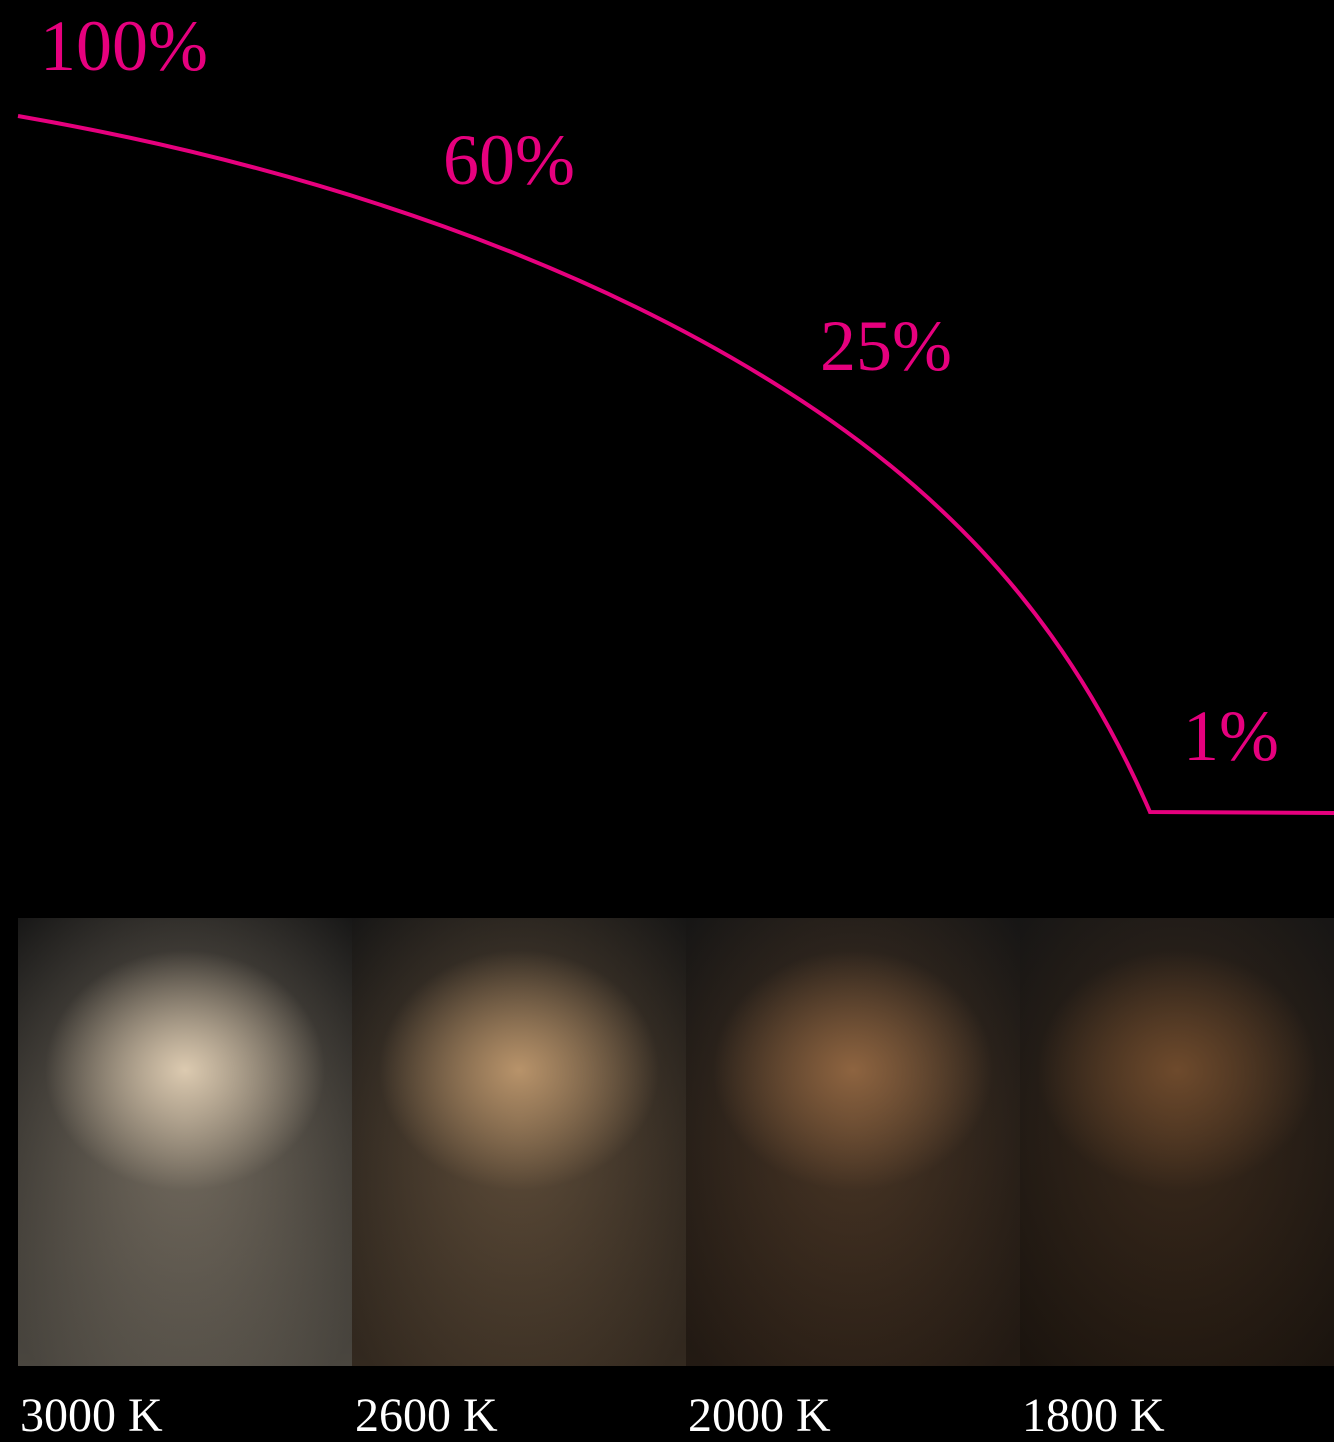 This screenshot has width=1334, height=1442. I want to click on percent-label-60: 60%, so click(509, 160).